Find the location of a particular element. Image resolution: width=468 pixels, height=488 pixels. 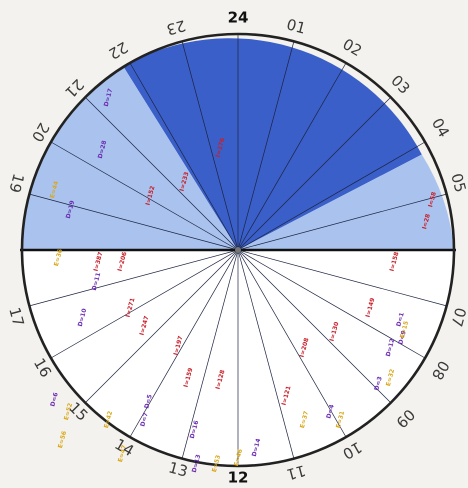

segment-value-label: D=13 is located at coordinates (197, 464).